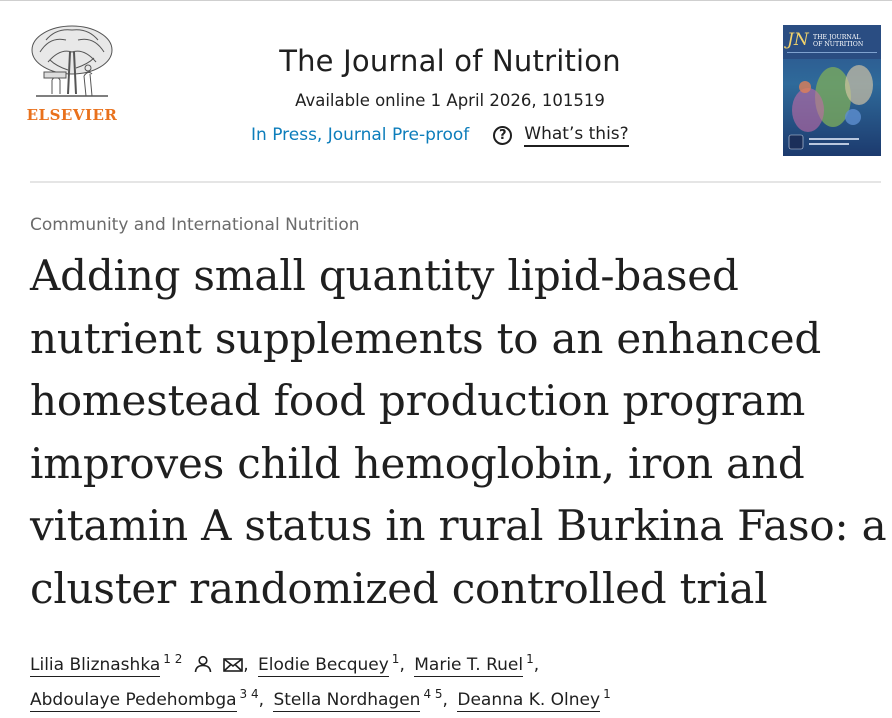 Image resolution: width=892 pixels, height=718 pixels. I want to click on author-item: Elodie Becquey 1,, so click(336, 664).